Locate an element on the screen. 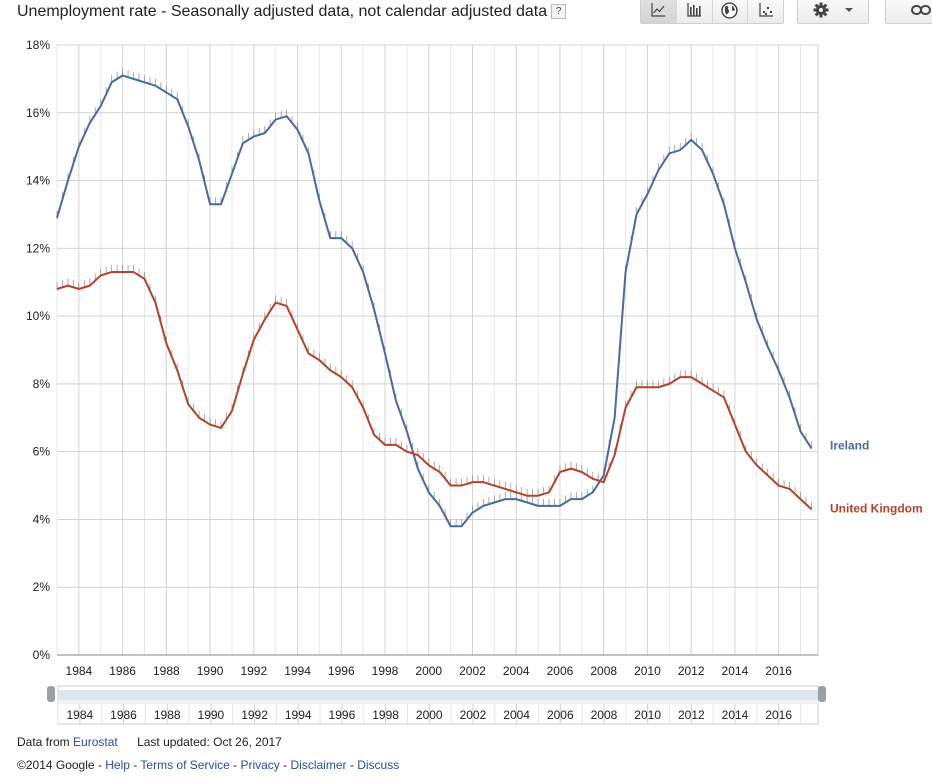 The width and height of the screenshot is (932, 781). navigator-tick-label: 2012 is located at coordinates (691, 715).